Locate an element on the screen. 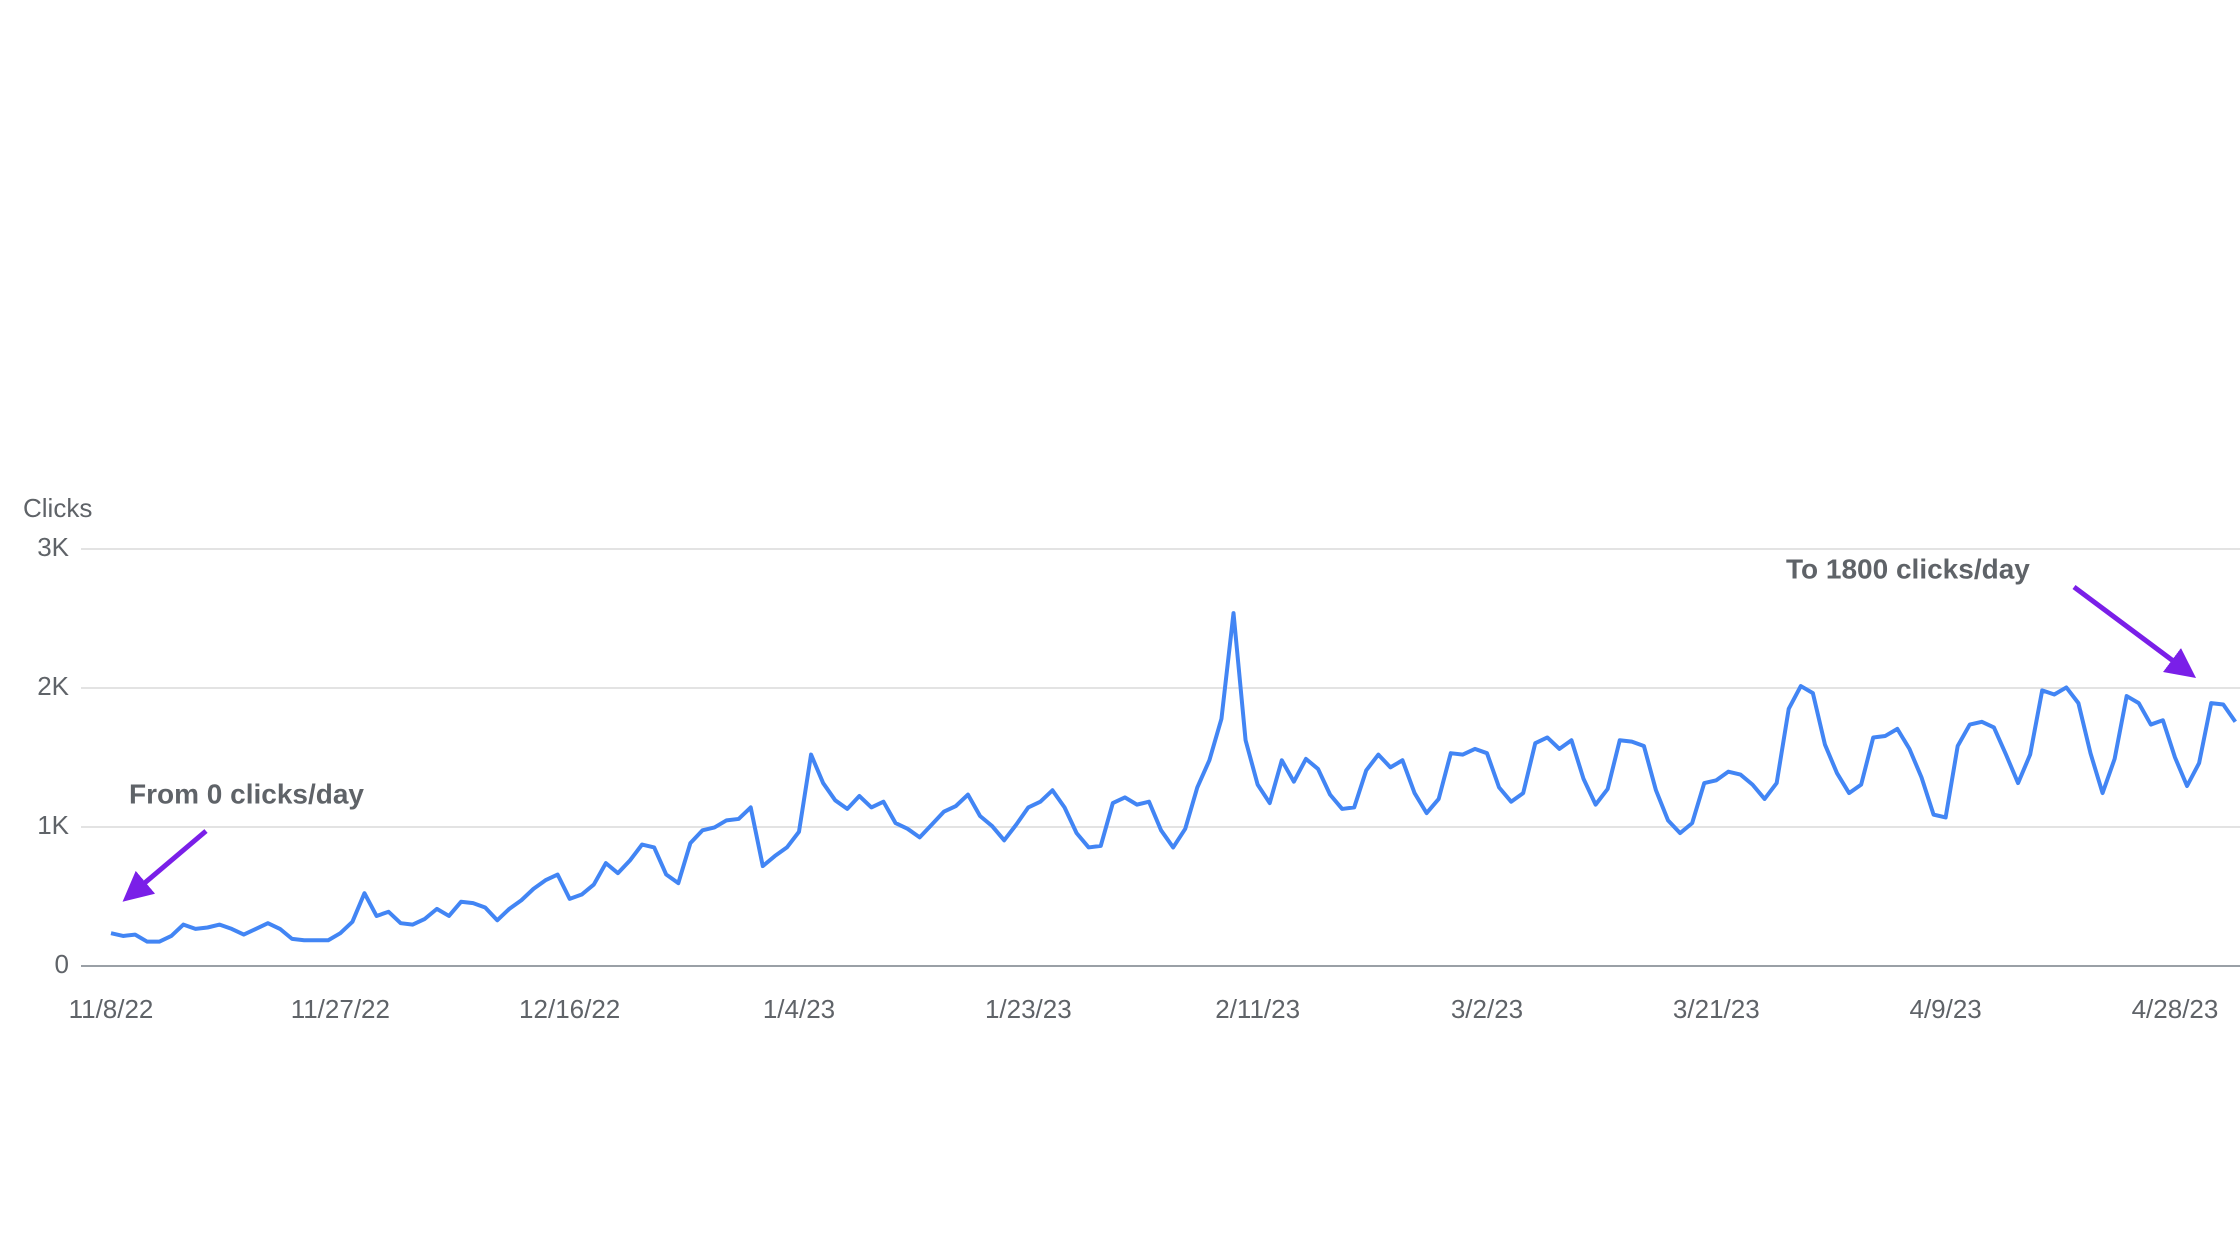 This screenshot has width=2240, height=1260. x-tick-label: 4/28/23 is located at coordinates (2175, 1009).